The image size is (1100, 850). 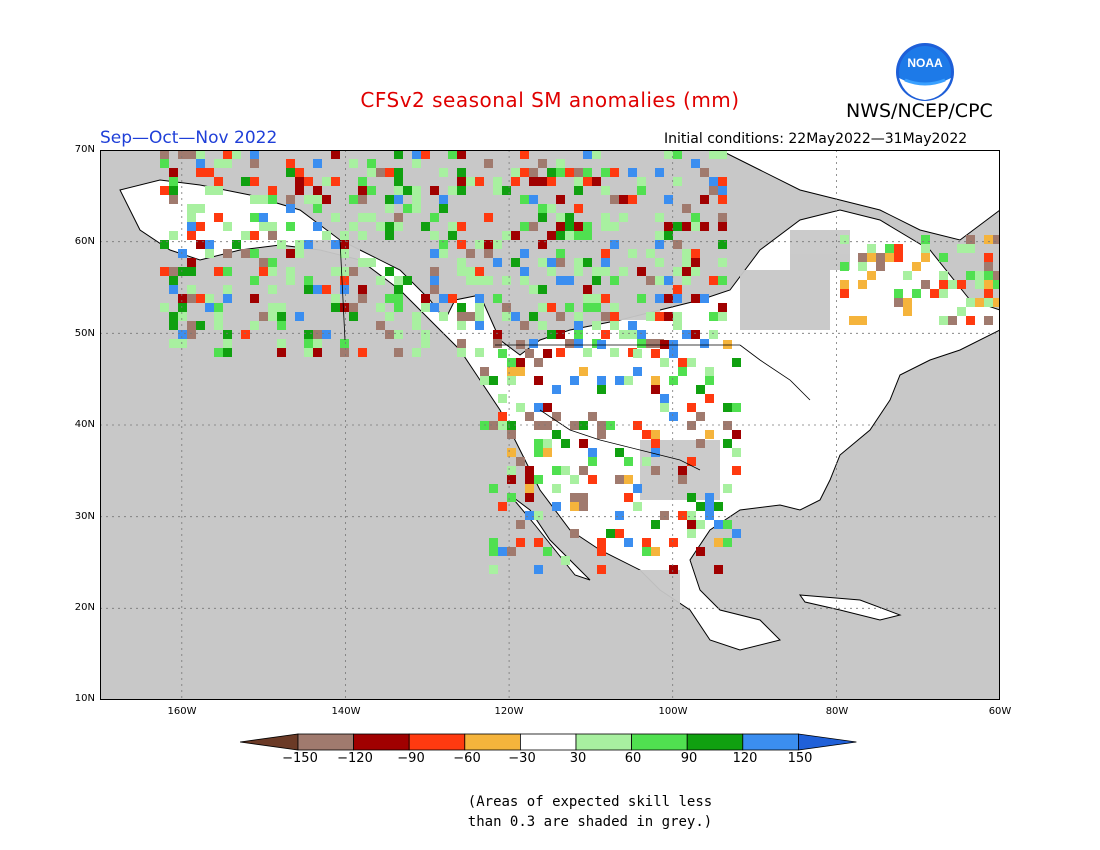 I want to click on lat-label-10n: 10N, so click(x=84, y=698).